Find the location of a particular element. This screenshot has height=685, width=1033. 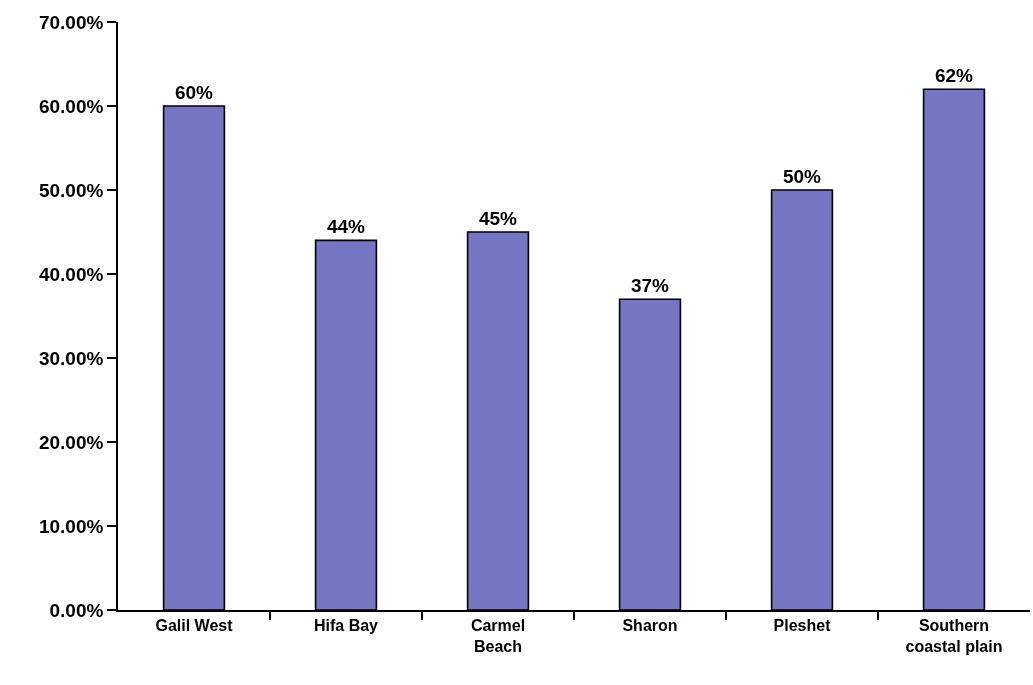

y-tick-label: 30.00% is located at coordinates (71, 358).